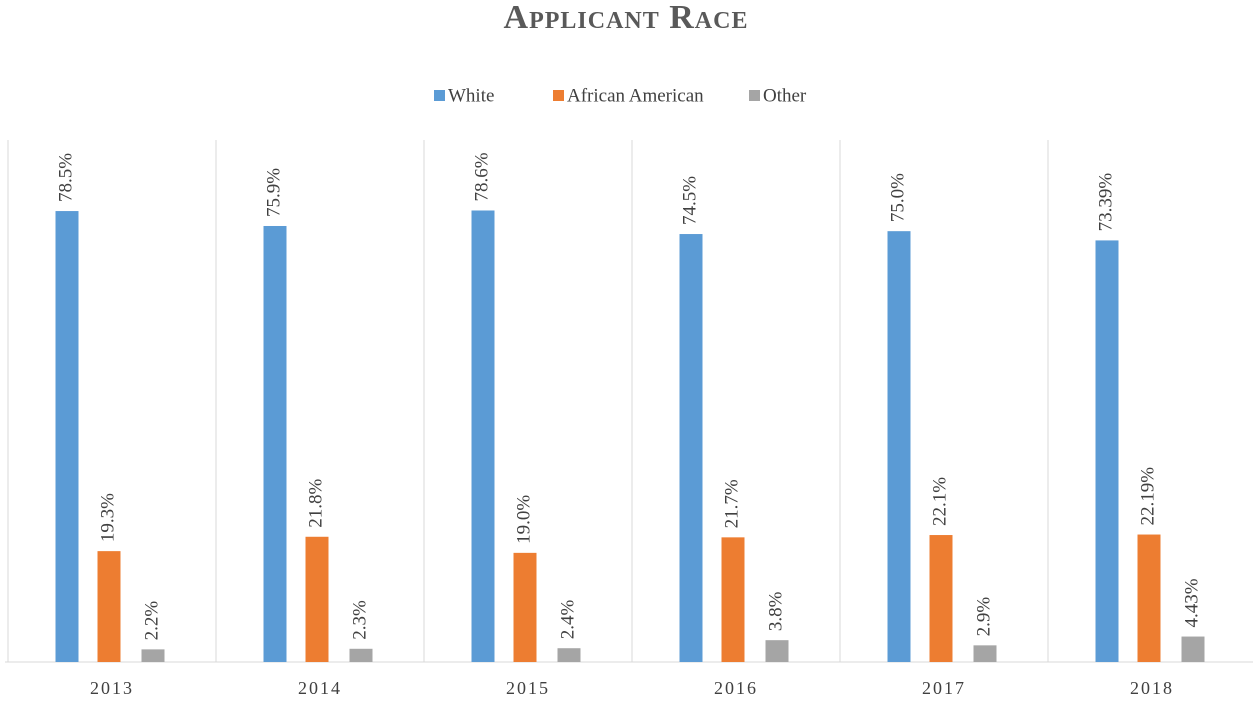 The width and height of the screenshot is (1253, 703). I want to click on value-label: 19.0%, so click(523, 519).